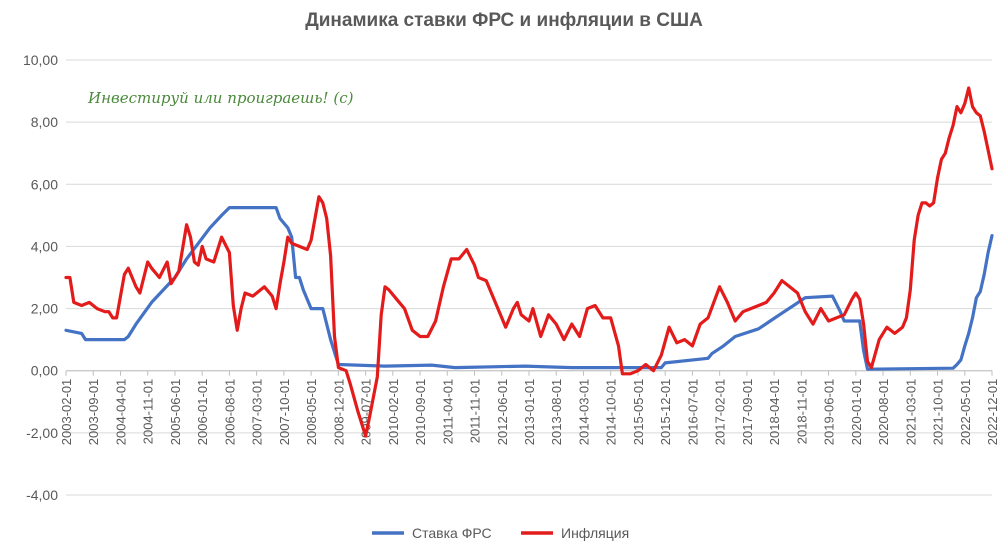  Describe the element at coordinates (475, 411) in the screenshot. I see `x-tick-label: 2011-11-01` at that location.